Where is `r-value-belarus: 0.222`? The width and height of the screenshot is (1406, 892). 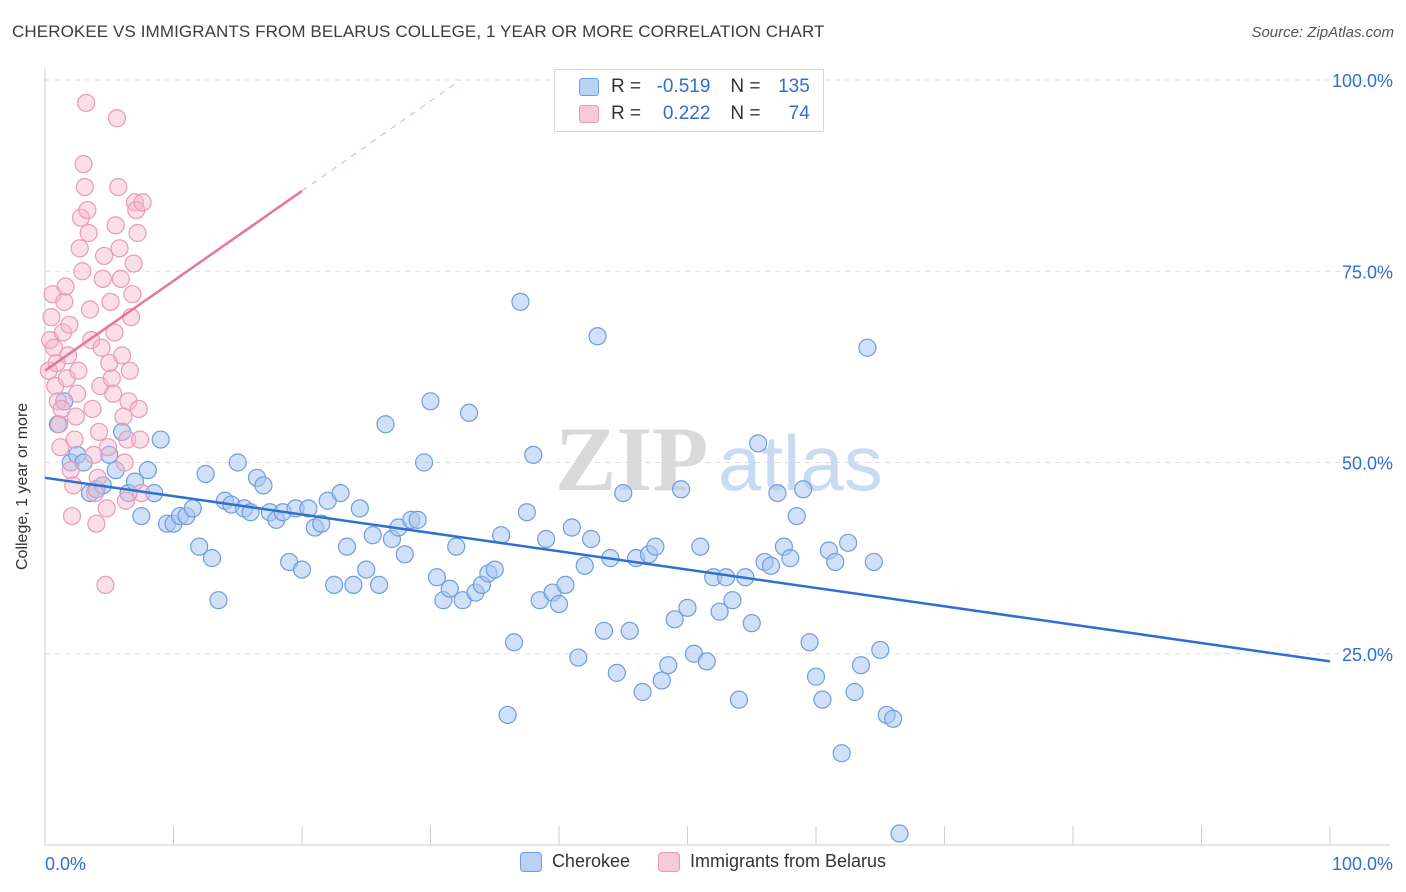
r-value-belarus: 0.222 is located at coordinates (686, 113).